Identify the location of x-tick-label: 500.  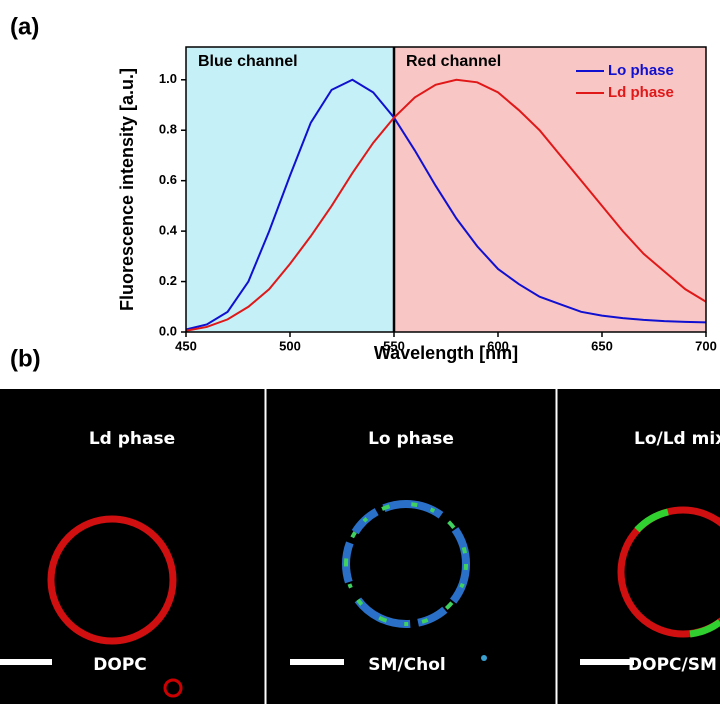
(290, 345).